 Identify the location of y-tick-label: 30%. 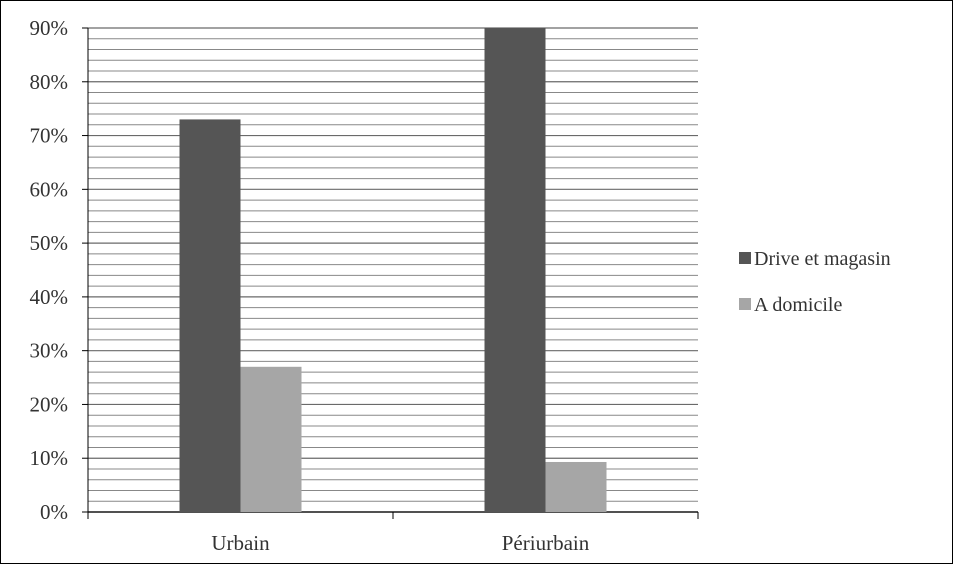
(49, 351).